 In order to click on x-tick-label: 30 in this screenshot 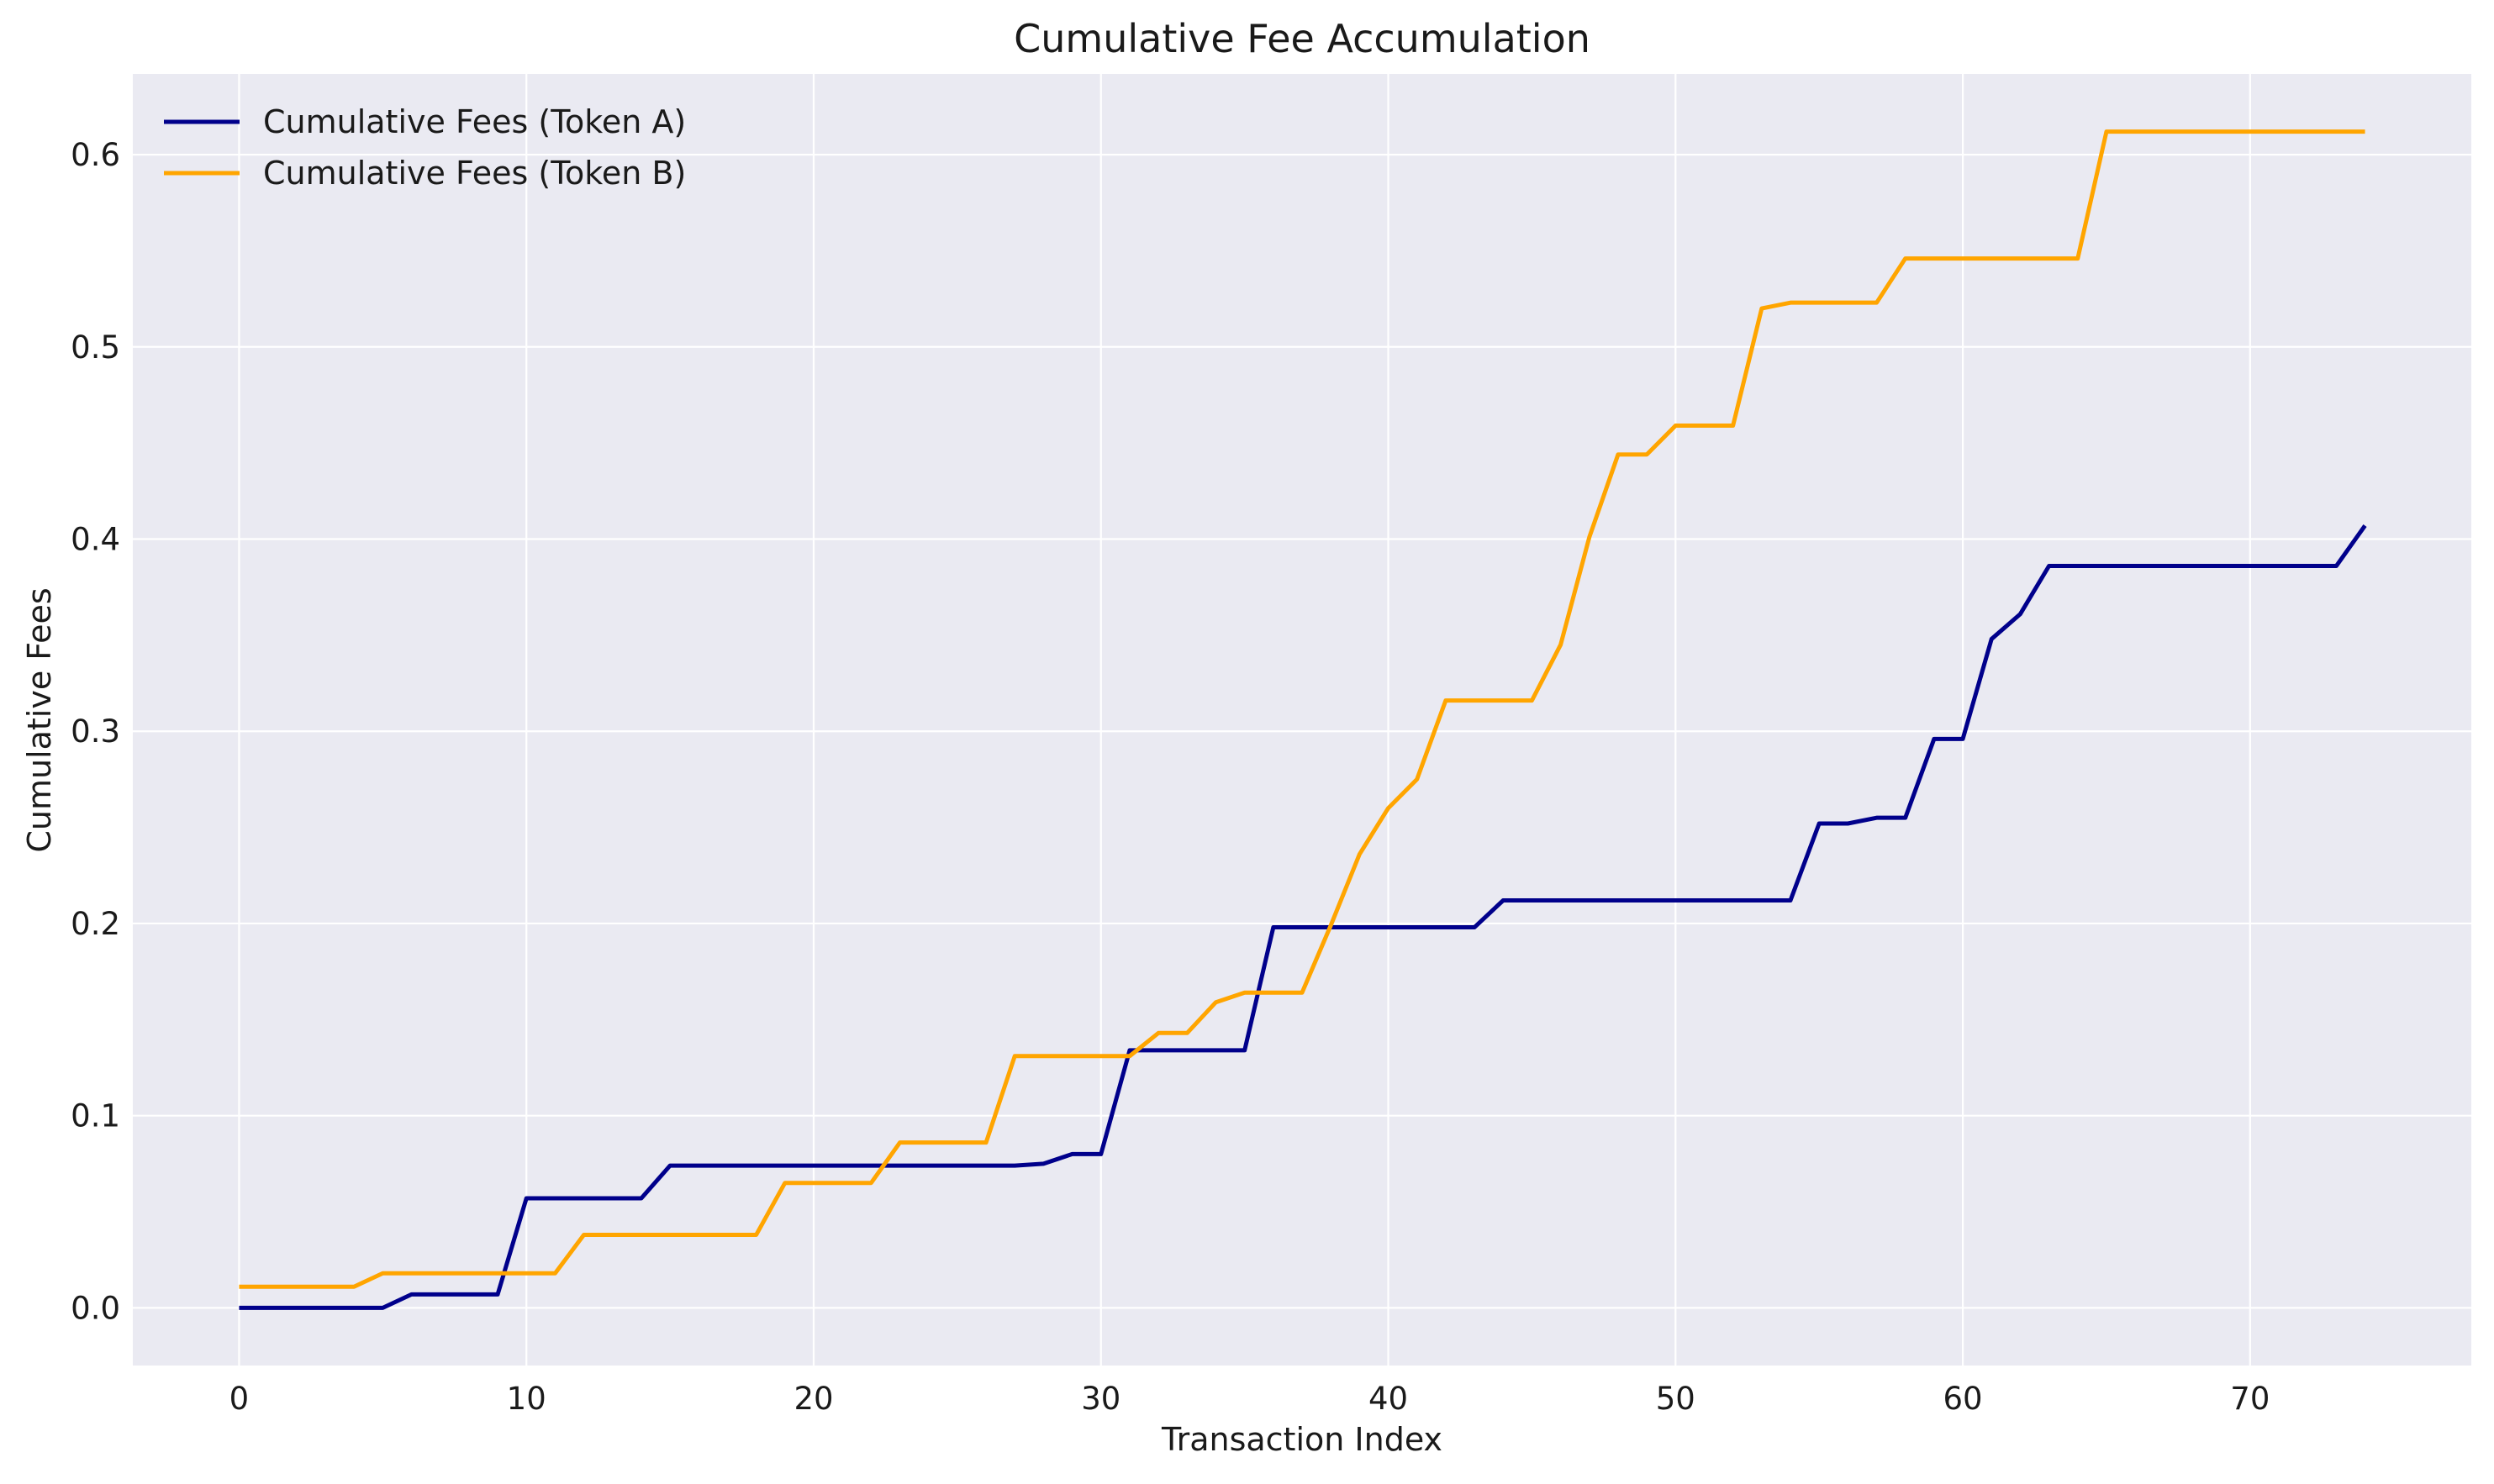, I will do `click(1100, 1399)`.